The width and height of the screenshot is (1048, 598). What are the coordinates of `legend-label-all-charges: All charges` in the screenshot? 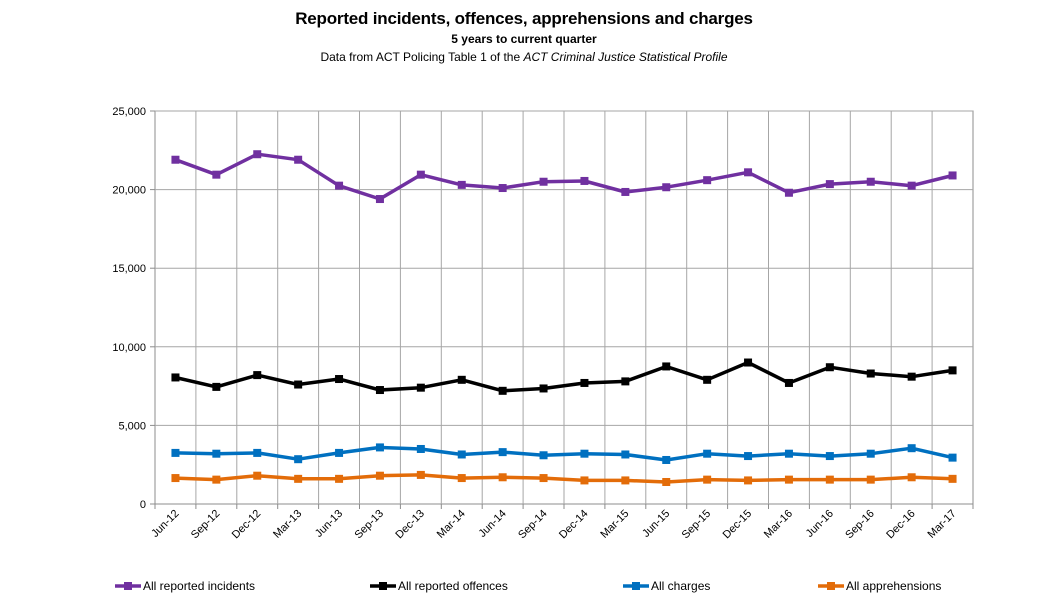 It's located at (680, 586).